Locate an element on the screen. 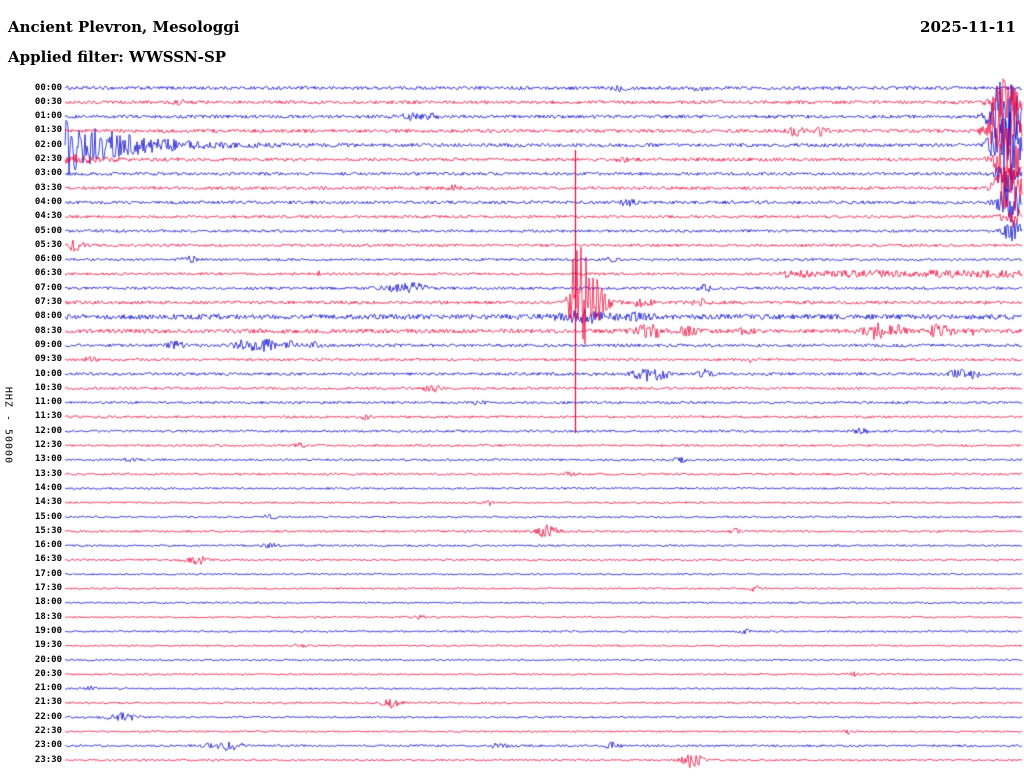 The height and width of the screenshot is (780, 1024). row-label: 09:00 is located at coordinates (48, 344).